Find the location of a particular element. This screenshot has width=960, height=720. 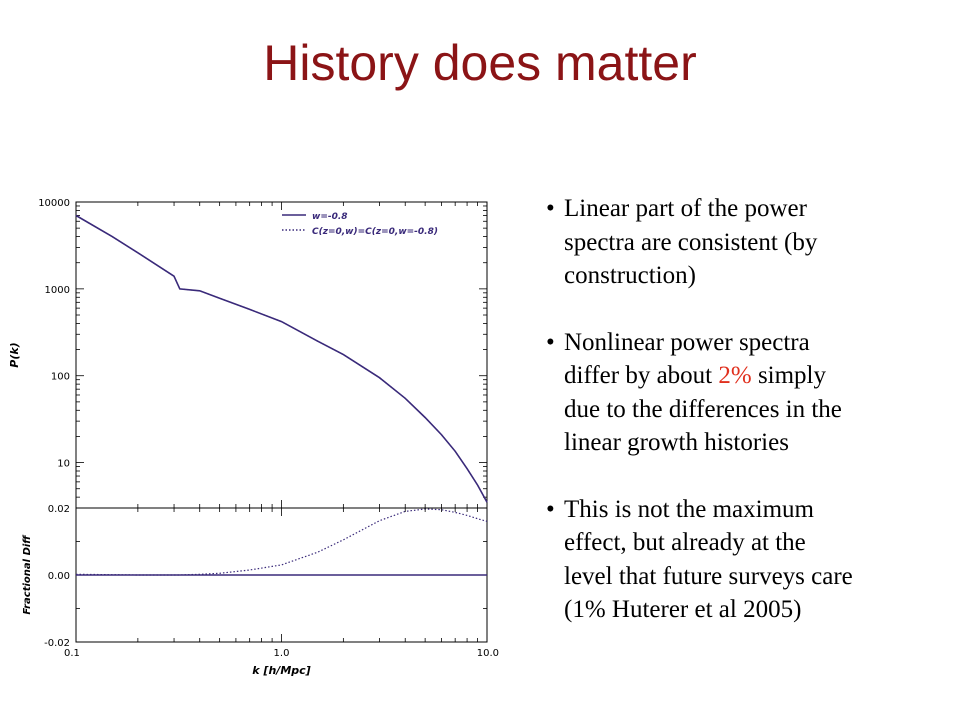

y-axis-label-bottom: Fractional Diff is located at coordinates (27, 574).